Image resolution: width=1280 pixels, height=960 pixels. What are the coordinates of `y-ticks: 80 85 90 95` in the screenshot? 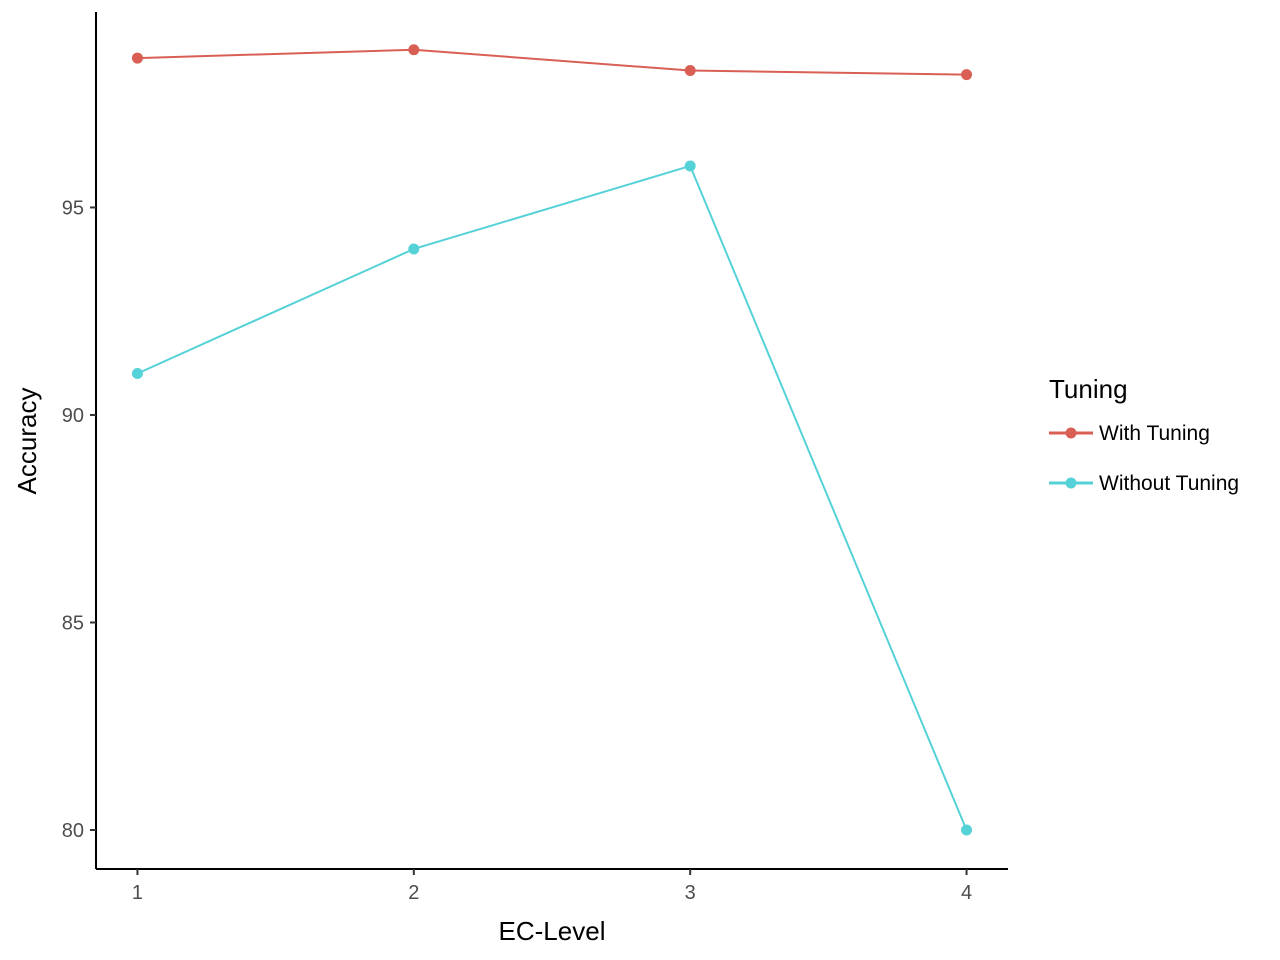 It's located at (79, 519).